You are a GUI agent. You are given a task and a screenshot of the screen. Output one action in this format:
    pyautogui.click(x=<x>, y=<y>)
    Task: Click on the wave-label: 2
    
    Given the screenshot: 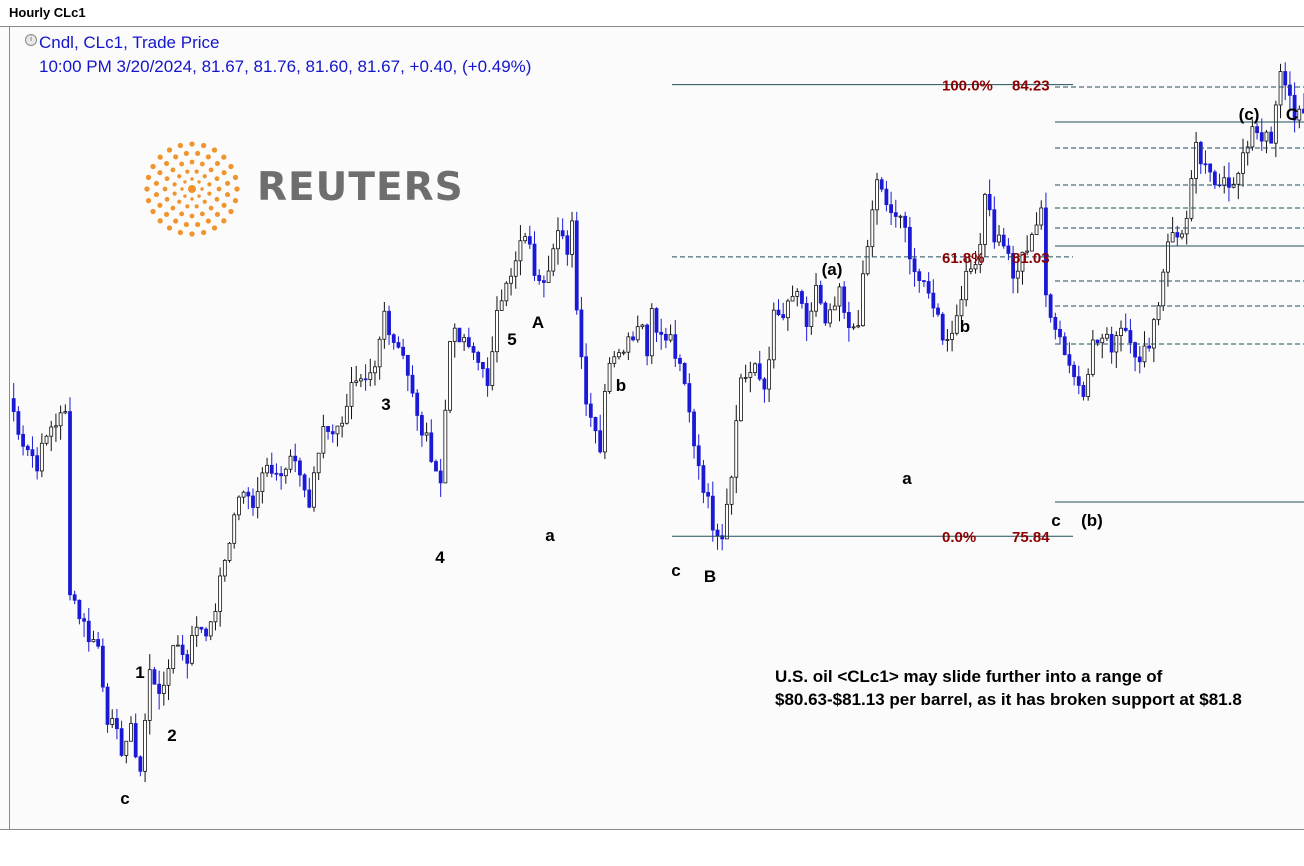 What is the action you would take?
    pyautogui.click(x=171, y=735)
    